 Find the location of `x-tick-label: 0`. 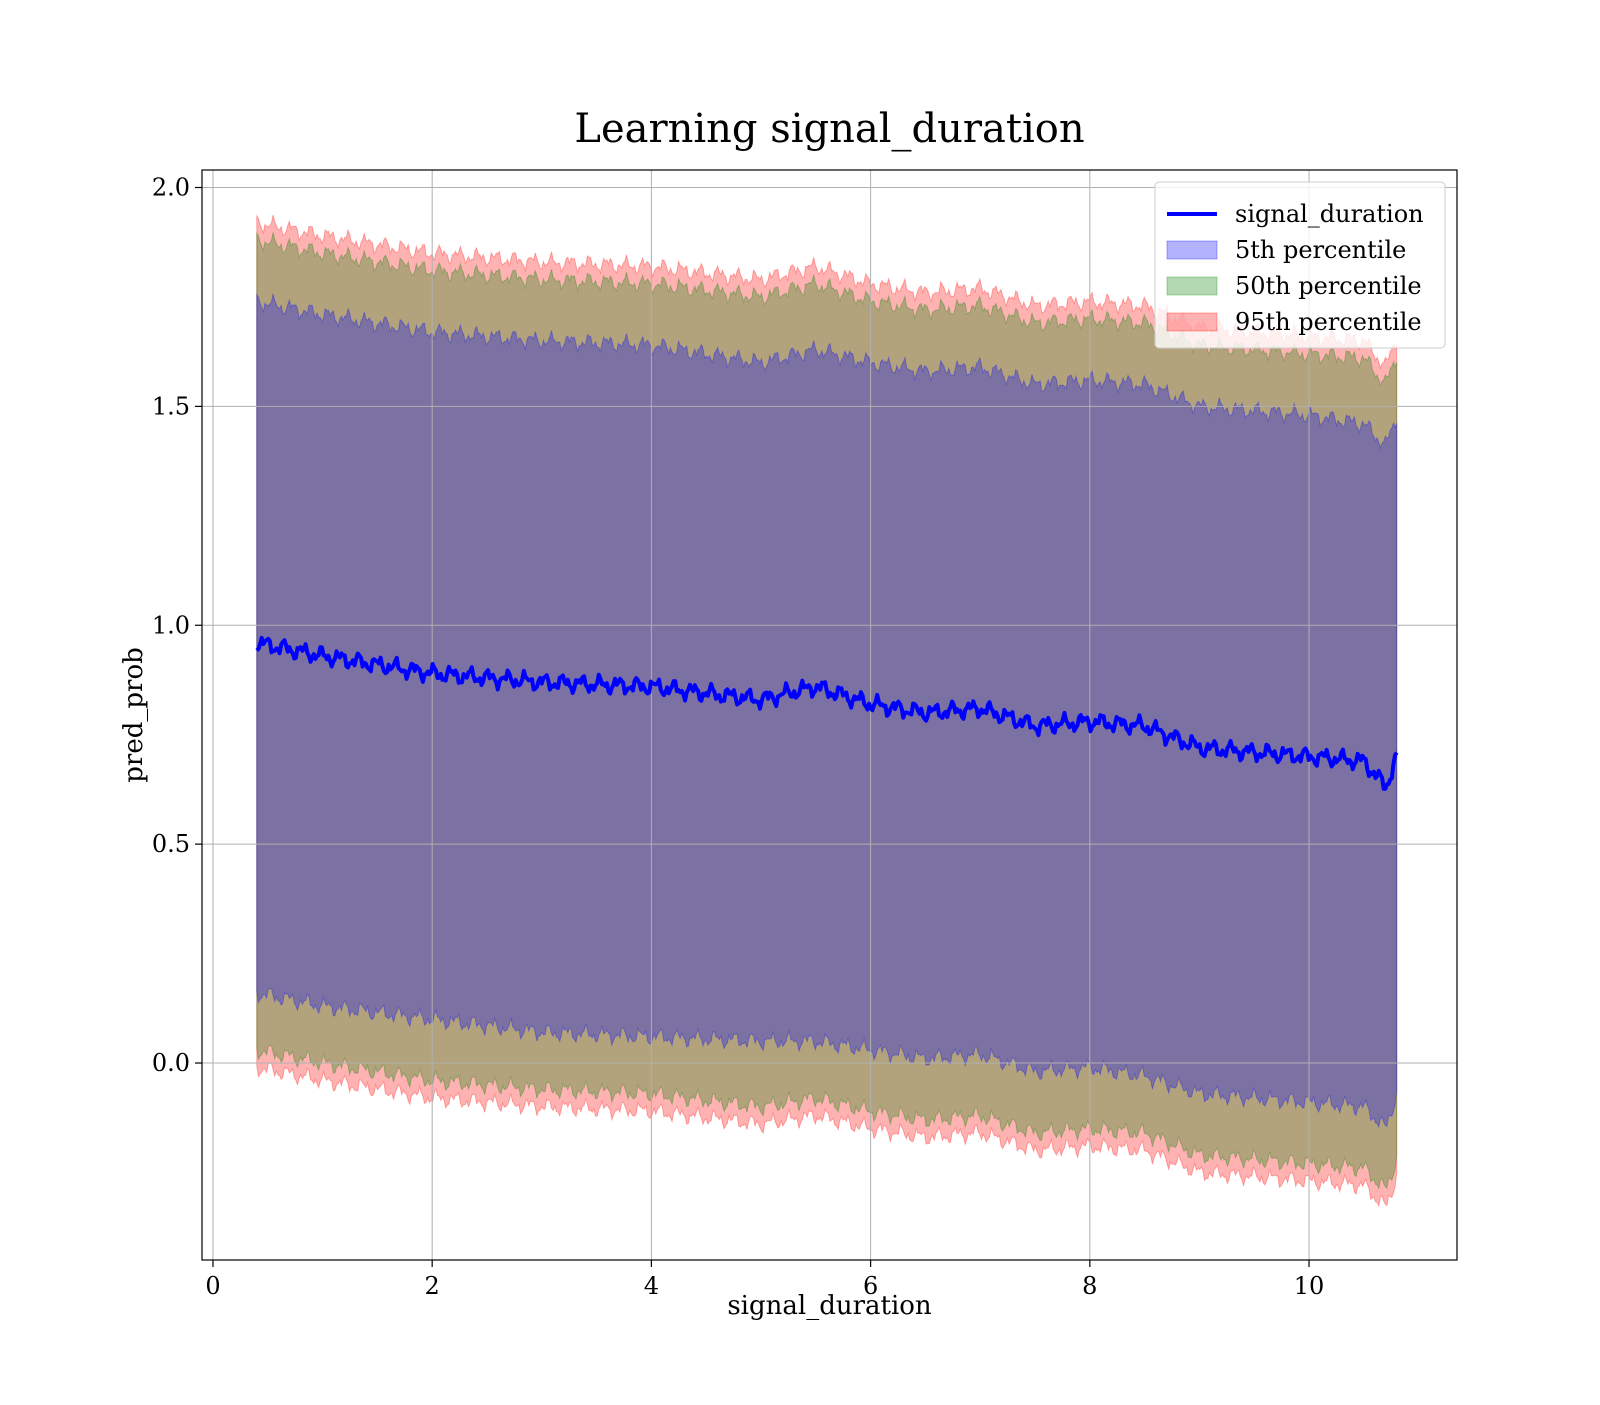

x-tick-label: 0 is located at coordinates (212, 1286).